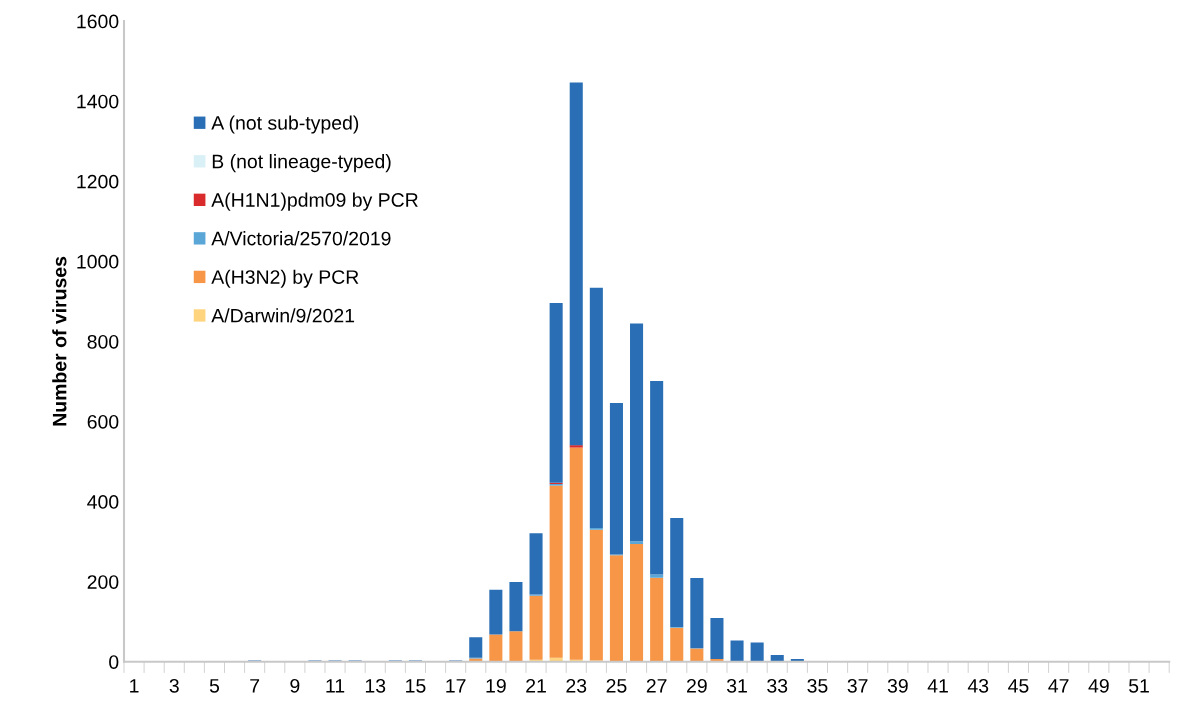 This screenshot has width=1181, height=704. Describe the element at coordinates (98, 181) in the screenshot. I see `y-tick-label: 1200` at that location.